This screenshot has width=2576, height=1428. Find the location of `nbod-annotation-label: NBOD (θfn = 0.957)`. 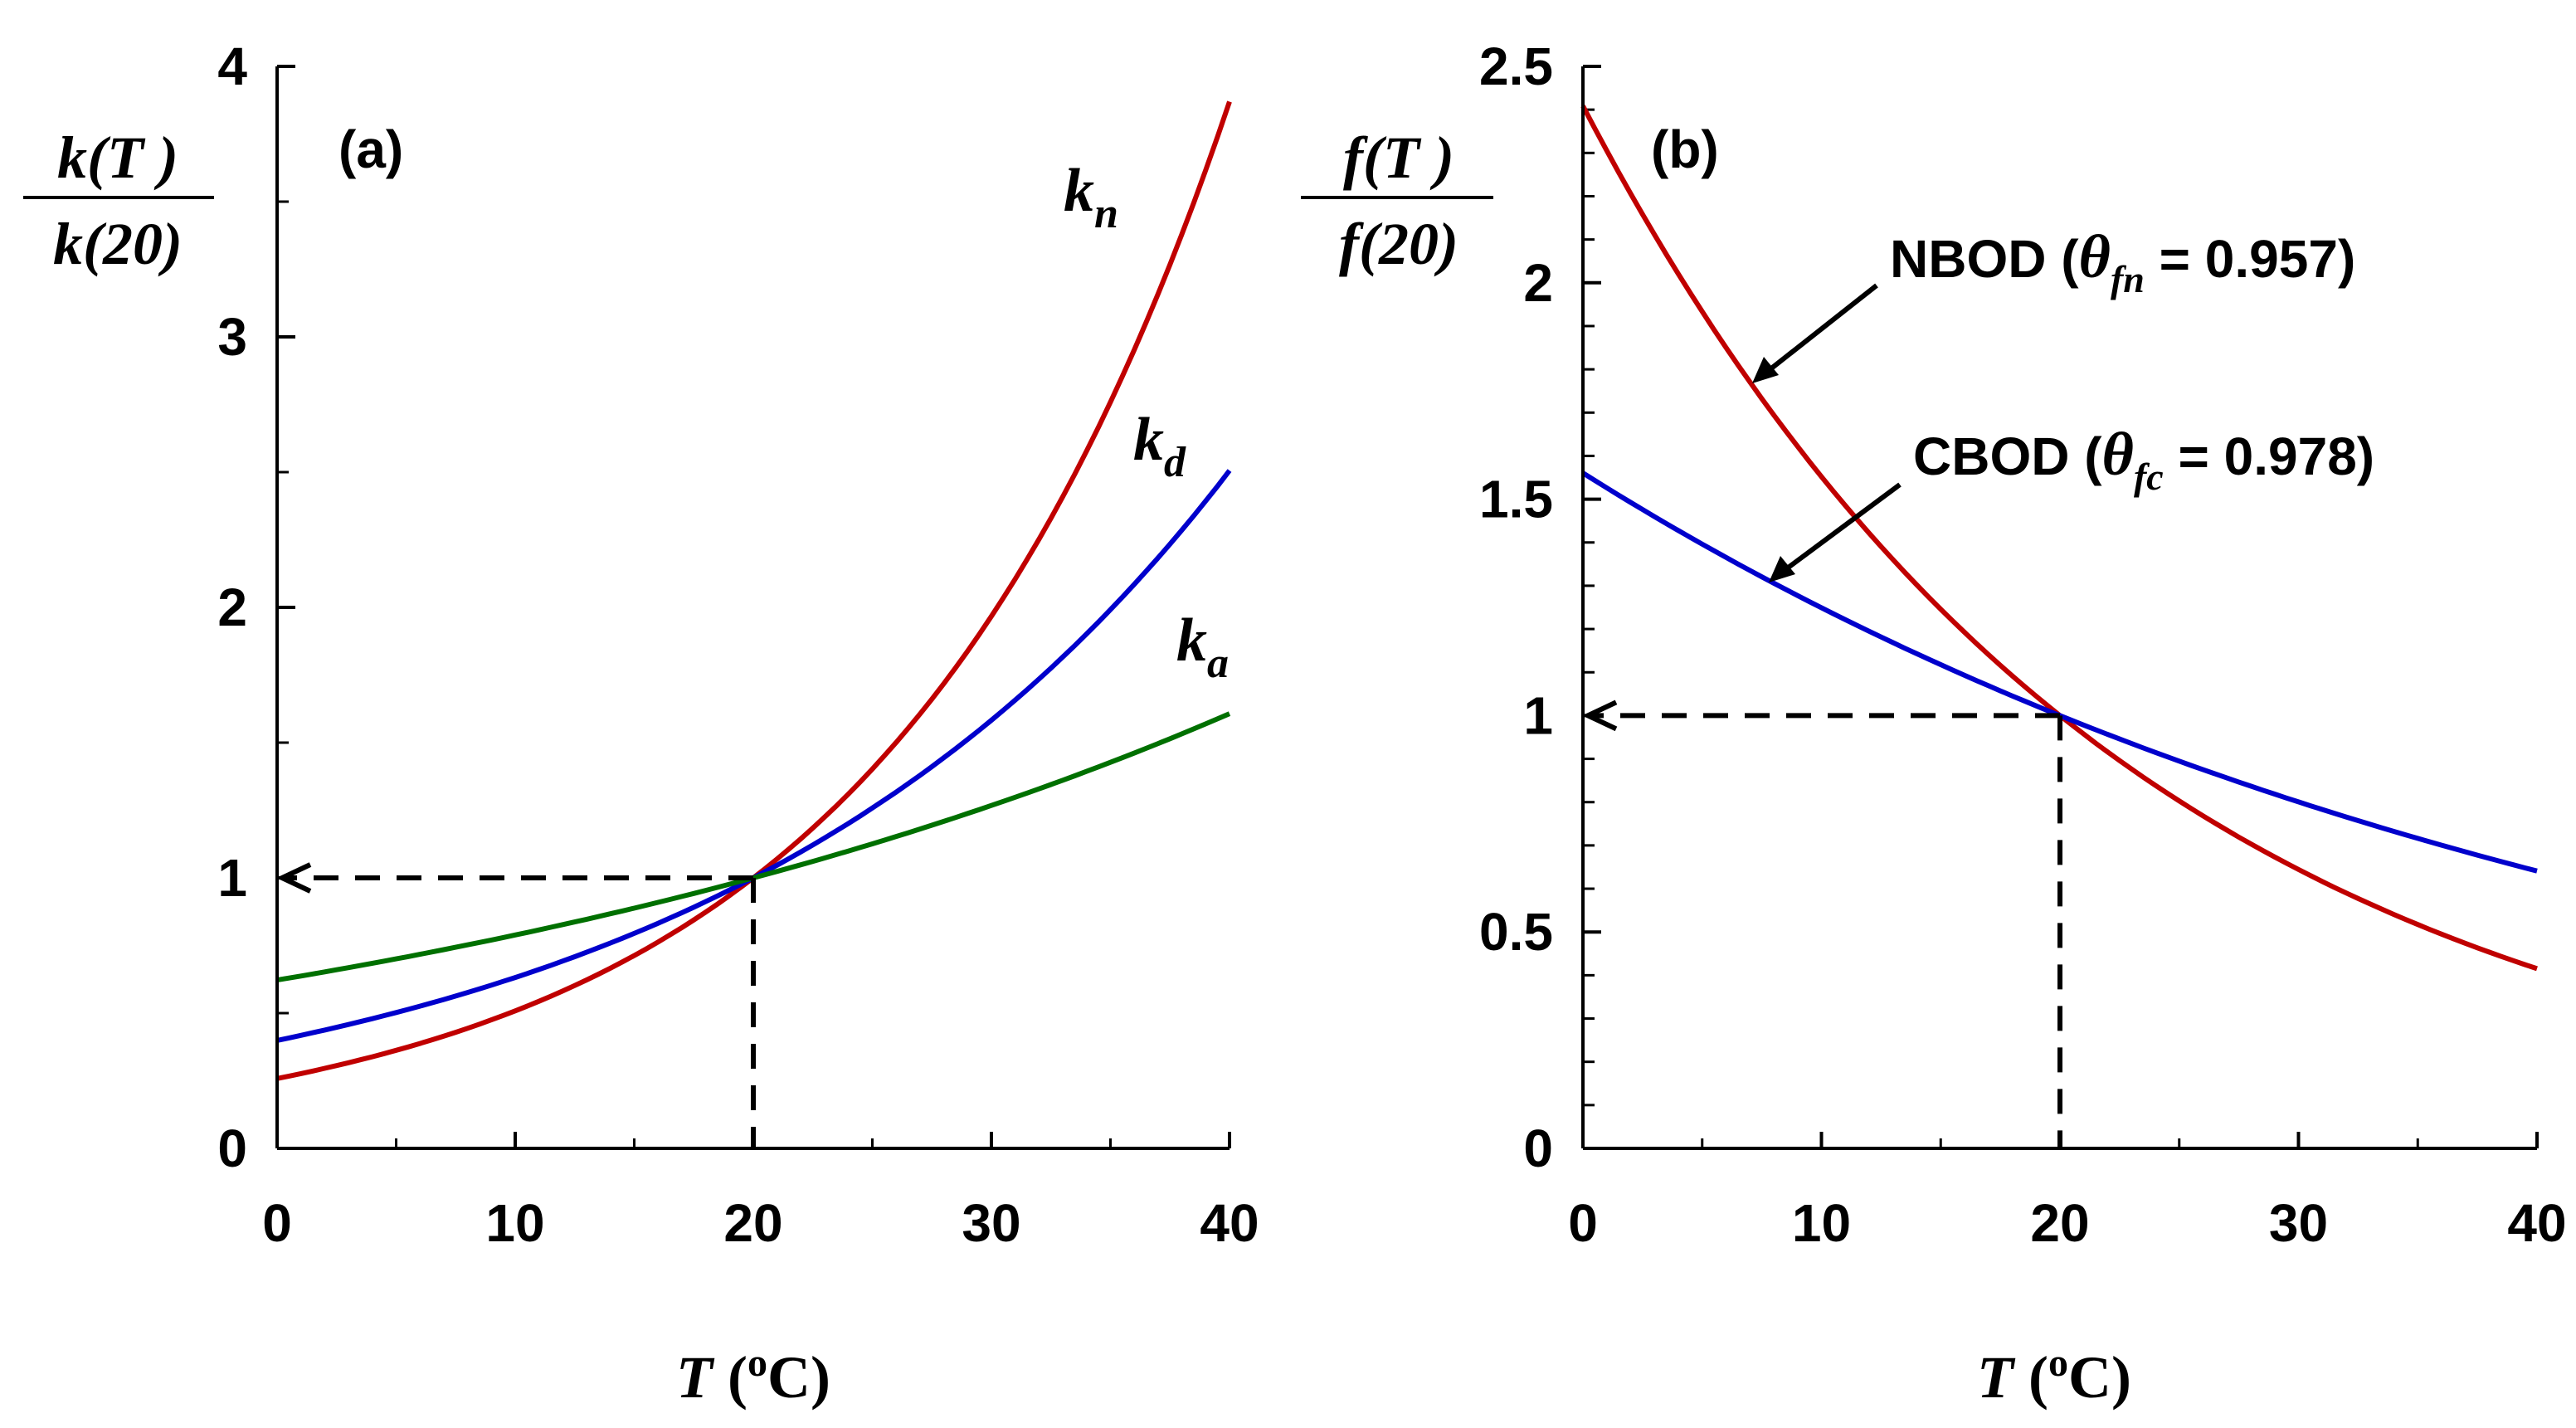

nbod-annotation-label: NBOD (θfn = 0.957) is located at coordinates (2122, 261).